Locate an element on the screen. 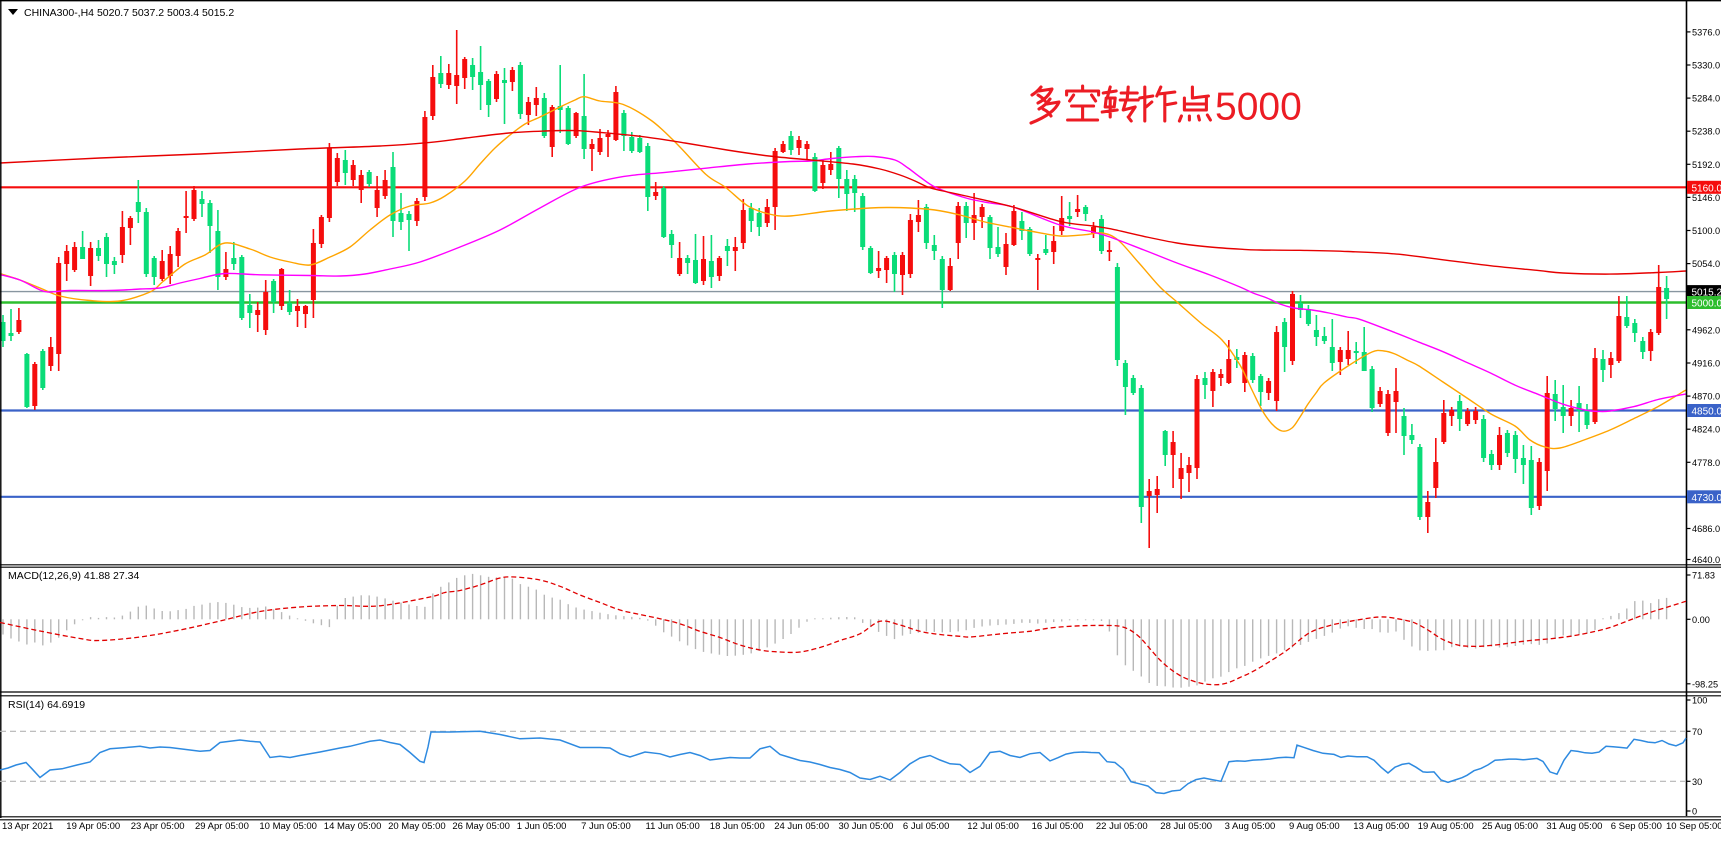 The height and width of the screenshot is (843, 1721). svg-text: 5192.0 is located at coordinates (1706, 165).